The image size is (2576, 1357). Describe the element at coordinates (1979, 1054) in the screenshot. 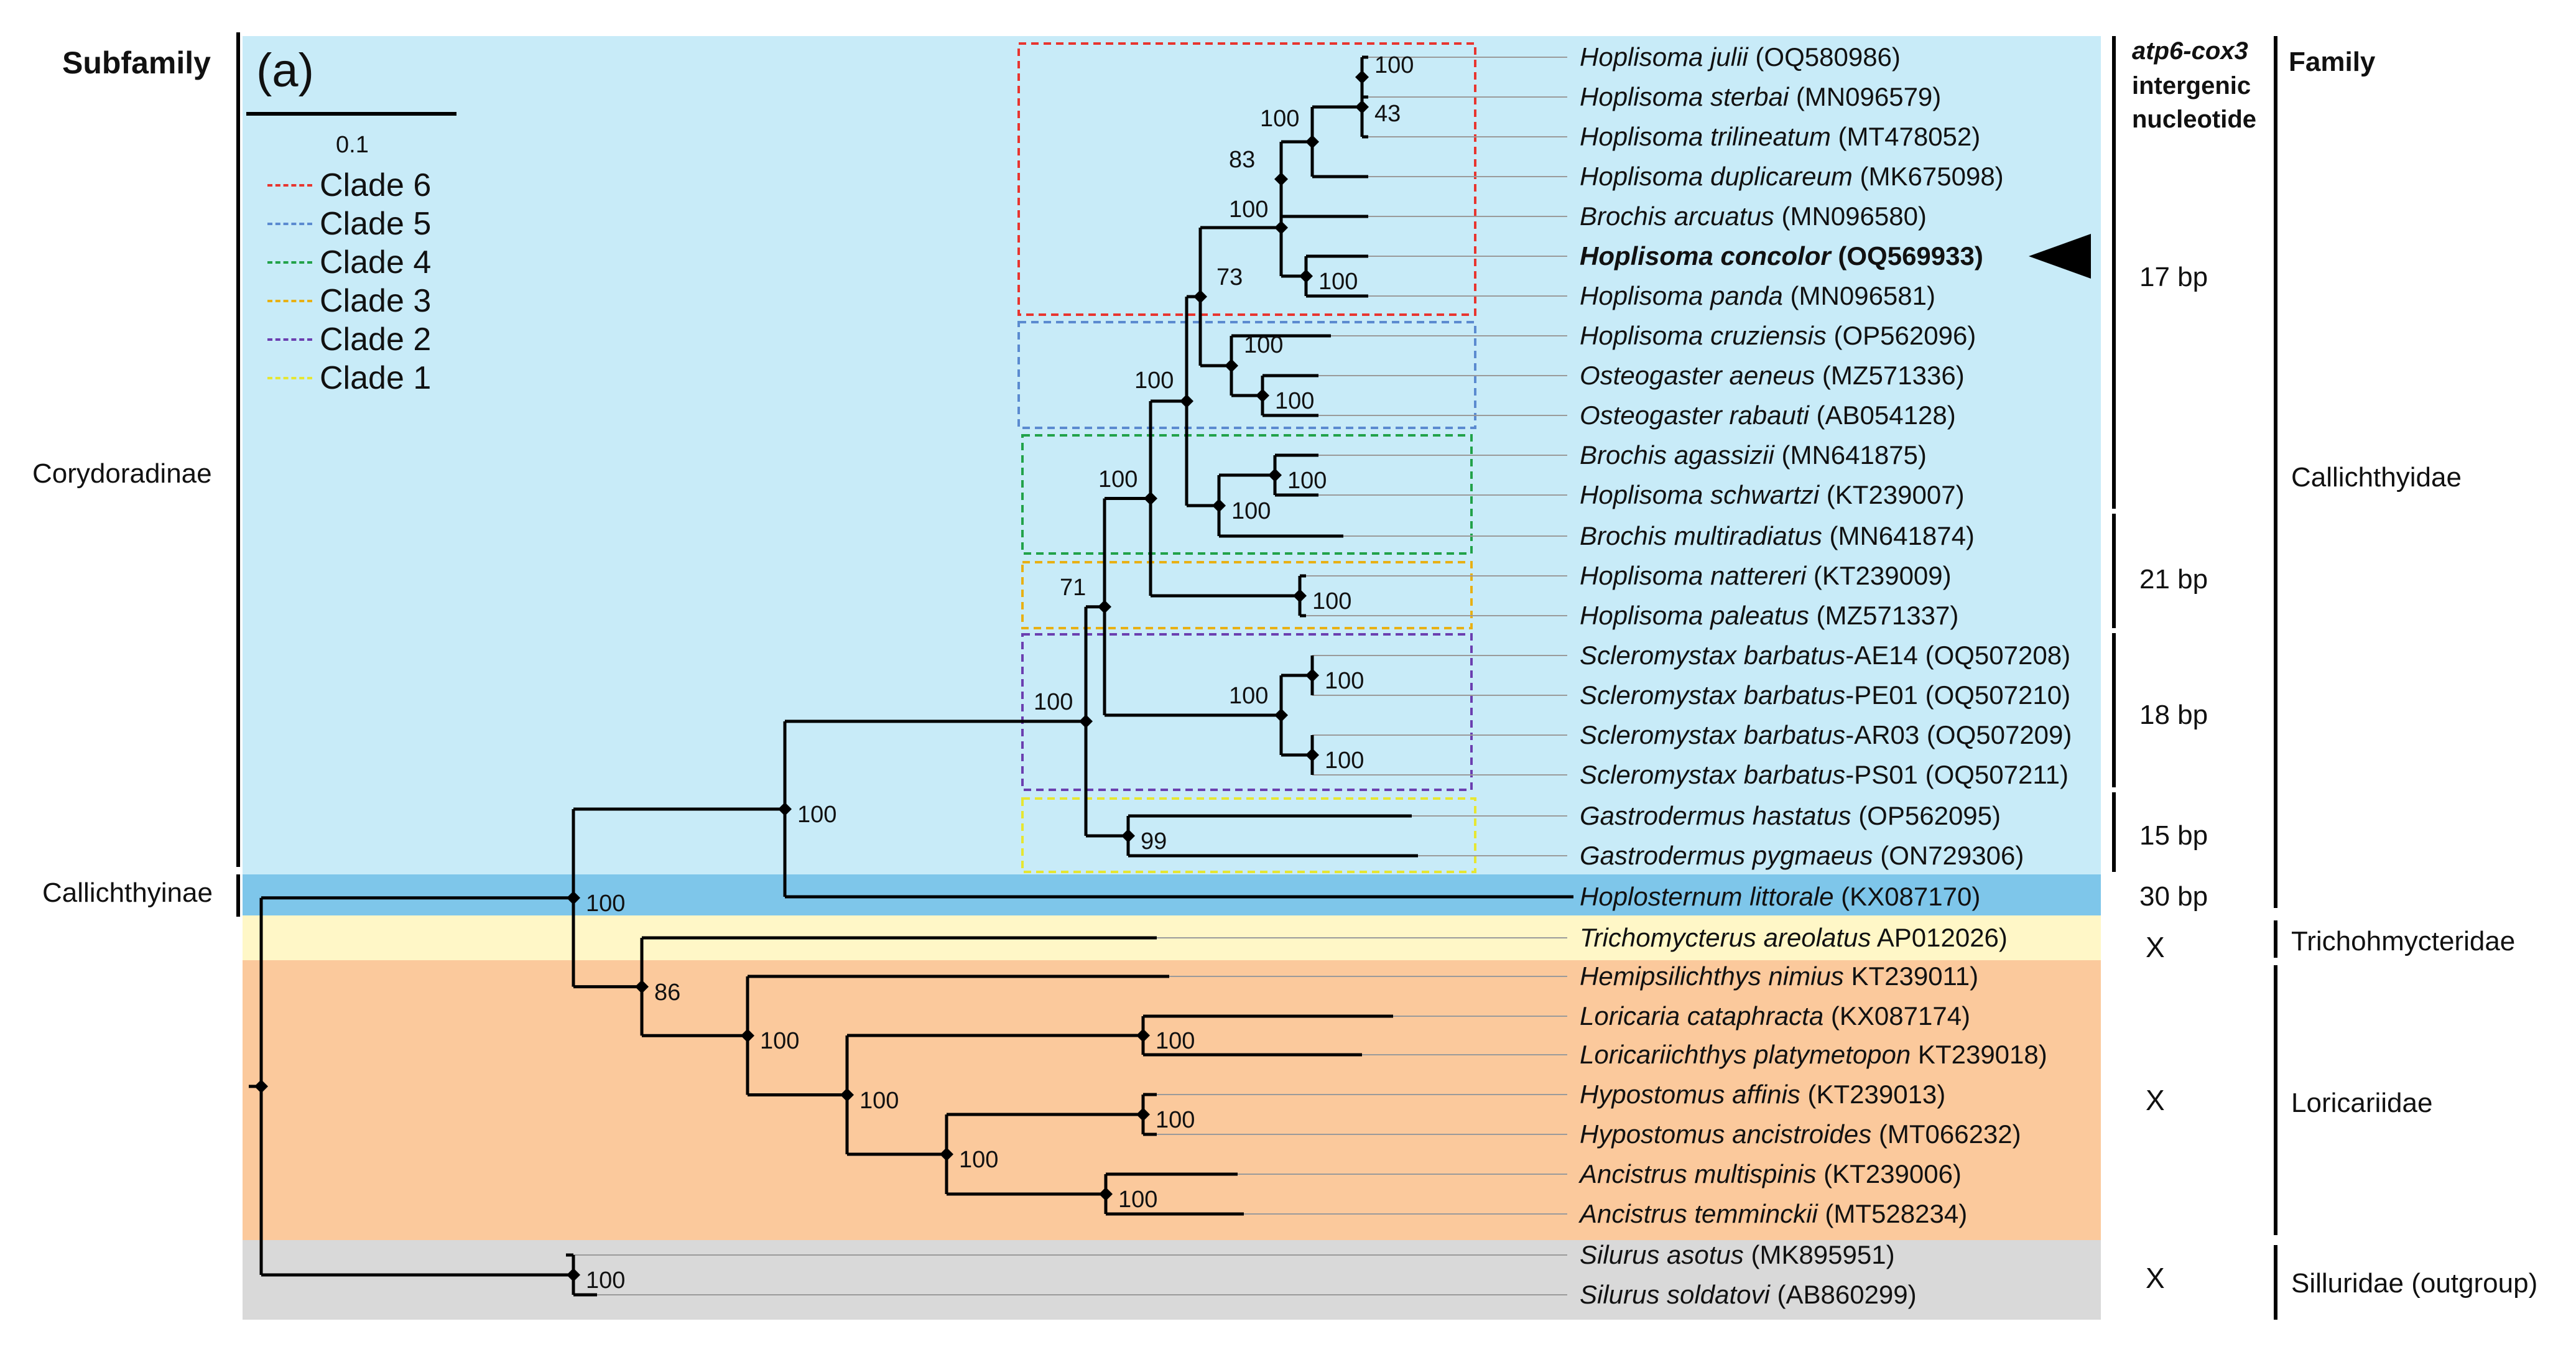

I see `tip-accession: KT239018)` at that location.